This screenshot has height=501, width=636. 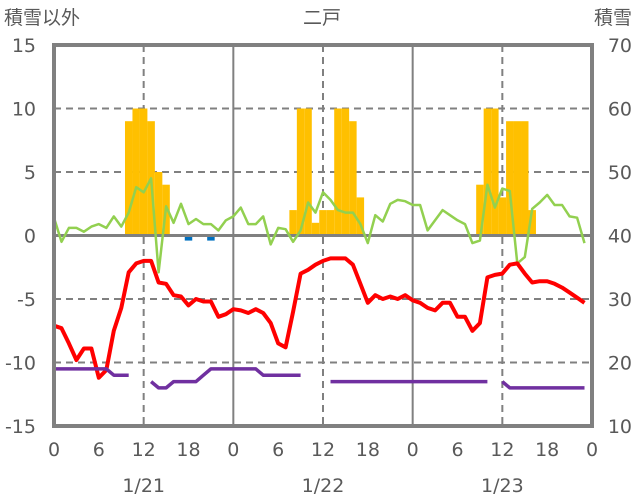 I want to click on left-axis-title: 積雪以外, so click(x=42, y=18).